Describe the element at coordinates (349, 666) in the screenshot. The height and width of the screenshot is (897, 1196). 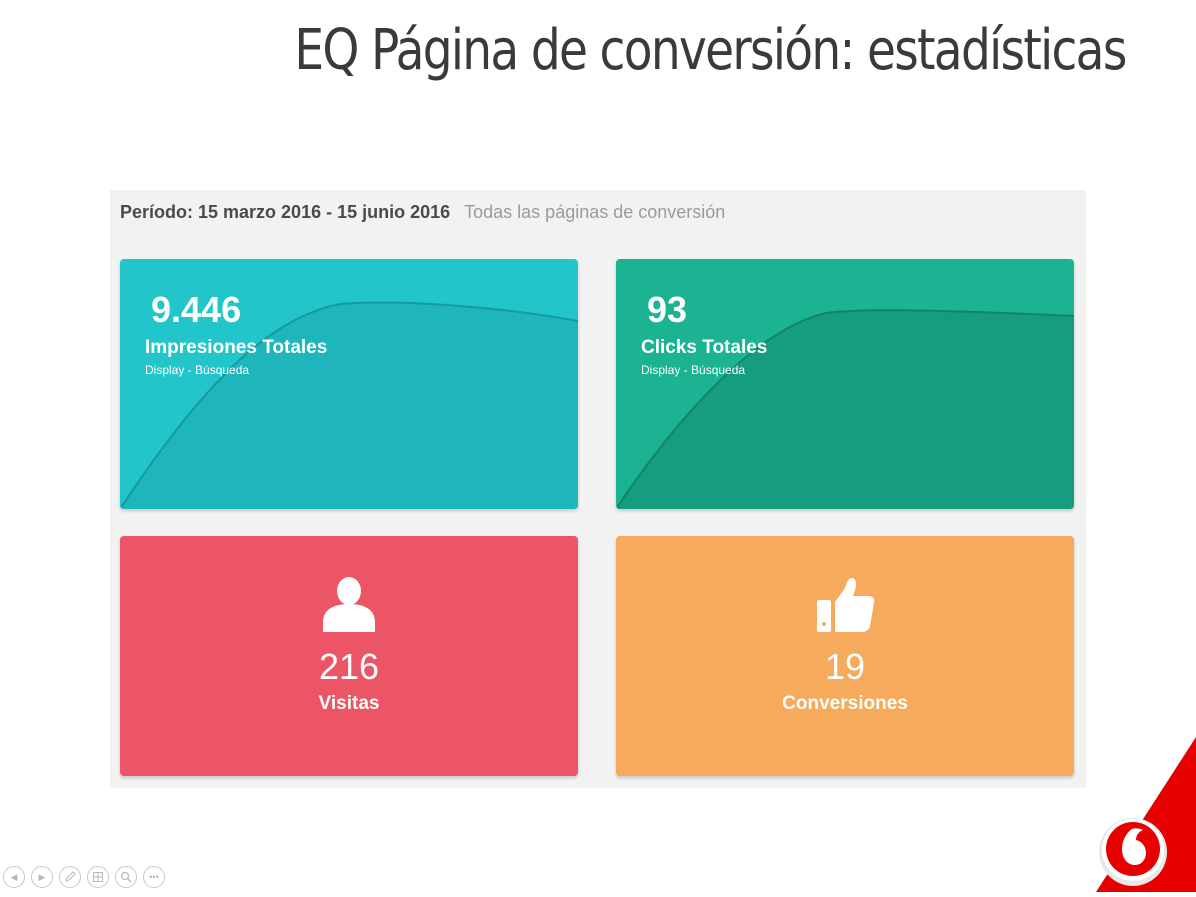
I see `visits-value: 216` at that location.